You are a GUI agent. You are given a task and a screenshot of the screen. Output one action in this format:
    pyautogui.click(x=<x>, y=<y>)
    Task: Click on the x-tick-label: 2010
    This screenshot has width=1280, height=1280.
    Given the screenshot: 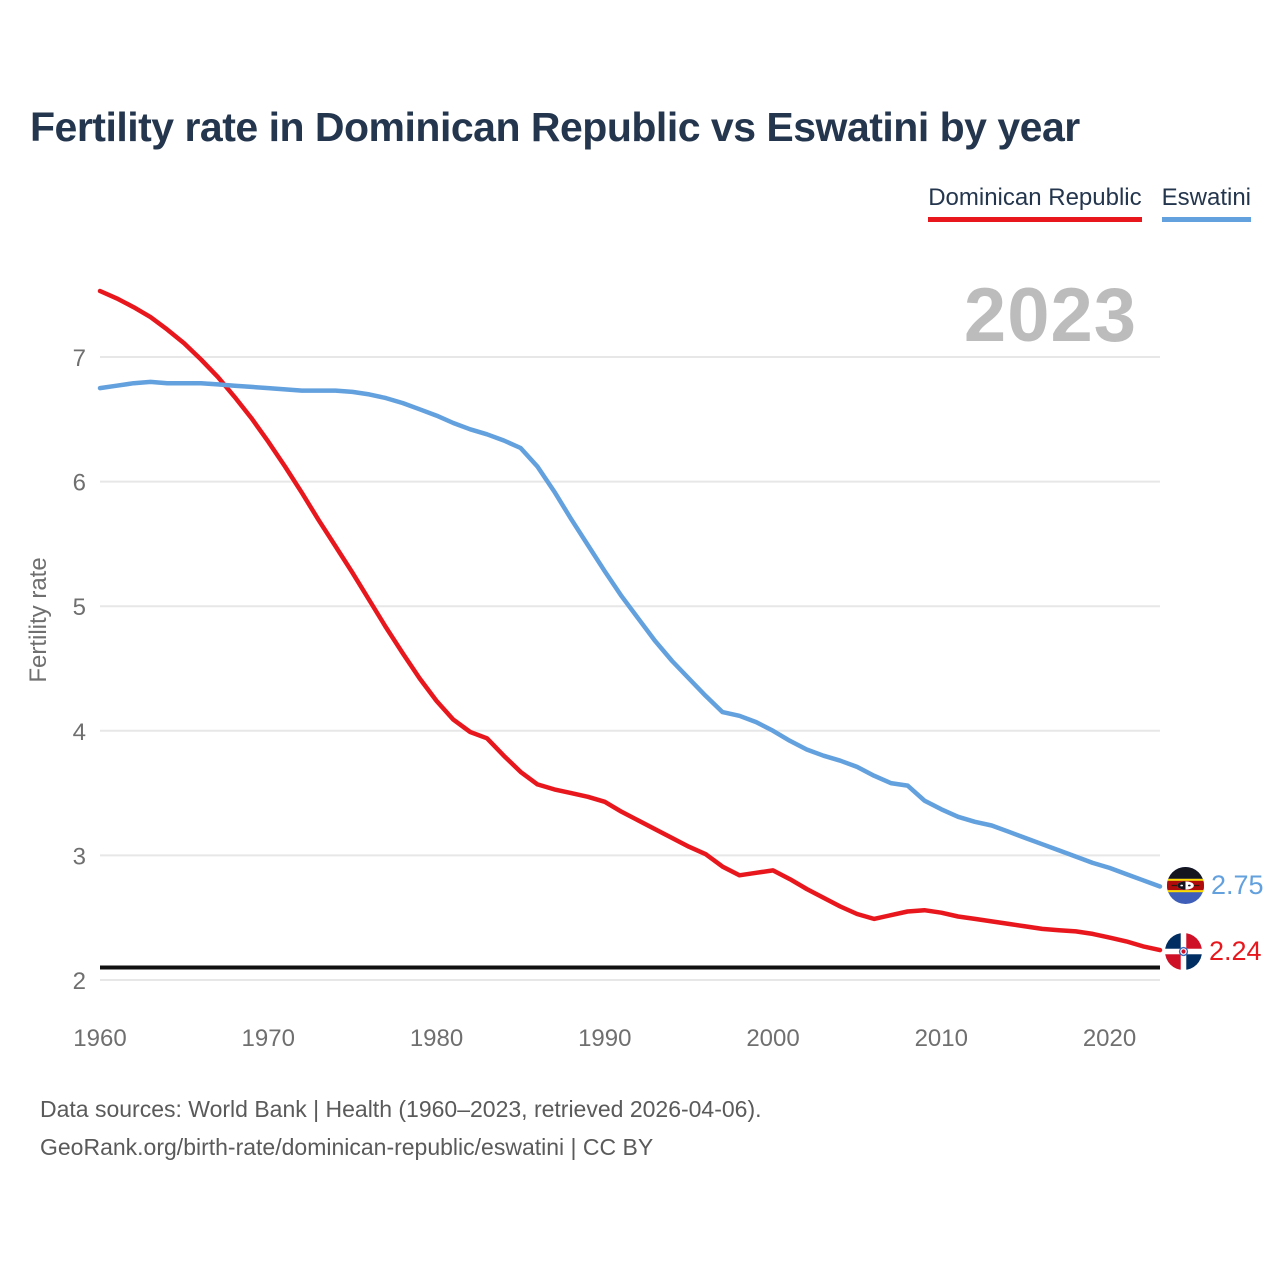 What is the action you would take?
    pyautogui.click(x=941, y=1038)
    